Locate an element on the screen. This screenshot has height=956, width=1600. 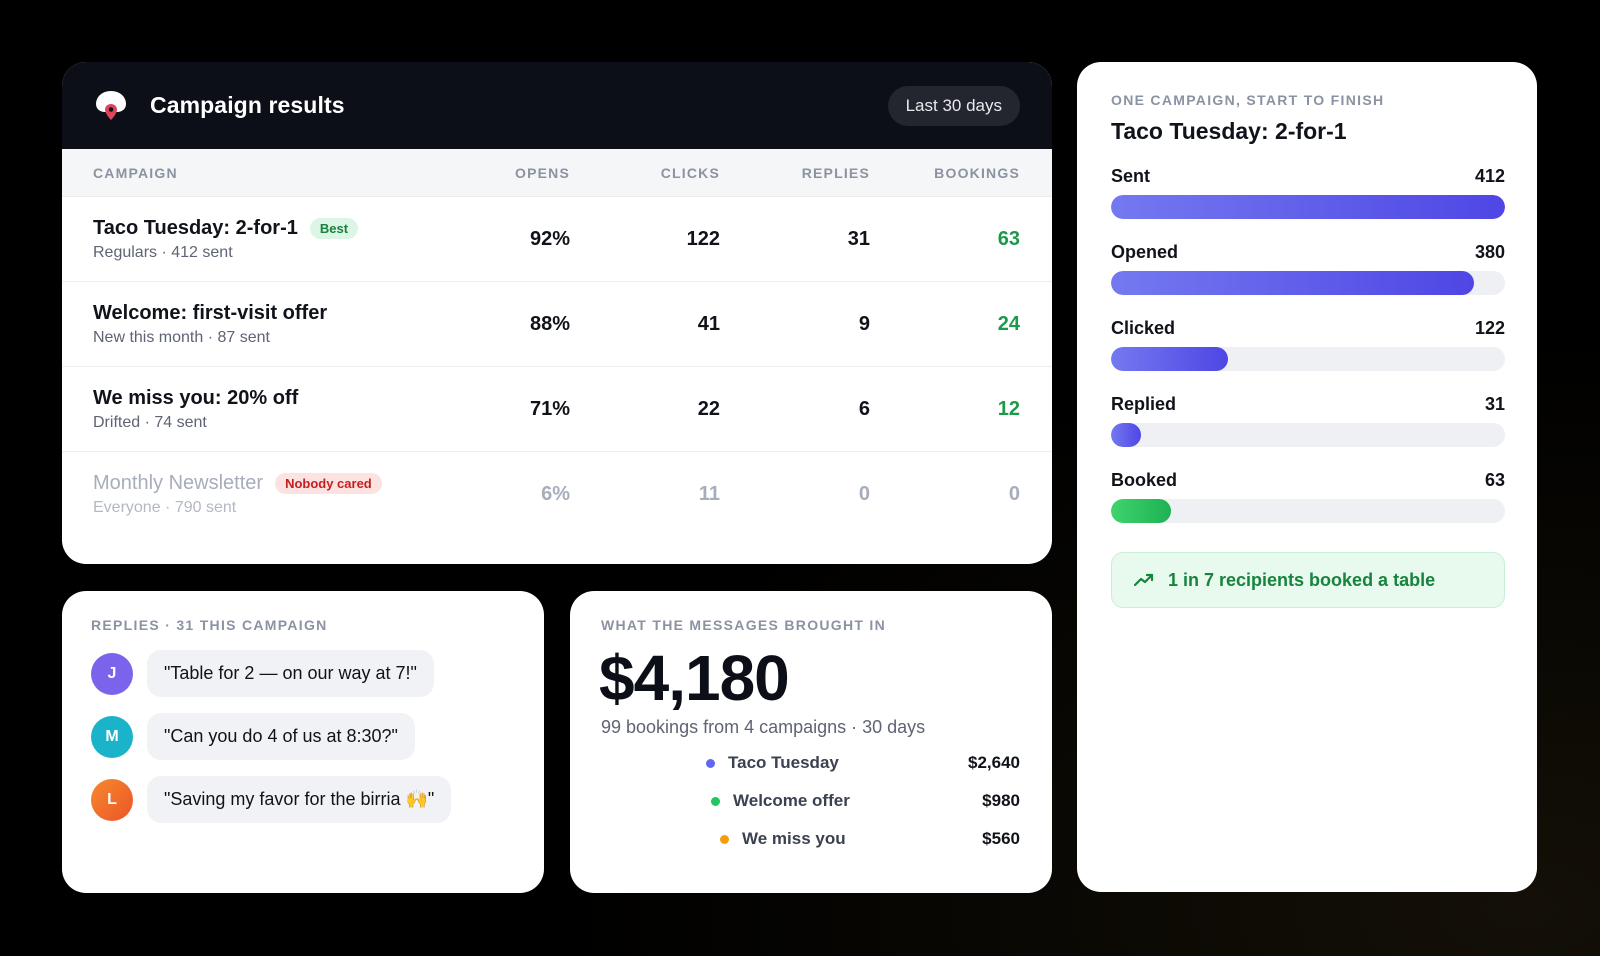
revenue-line-item: Taco Tuesday is located at coordinates (772, 763).